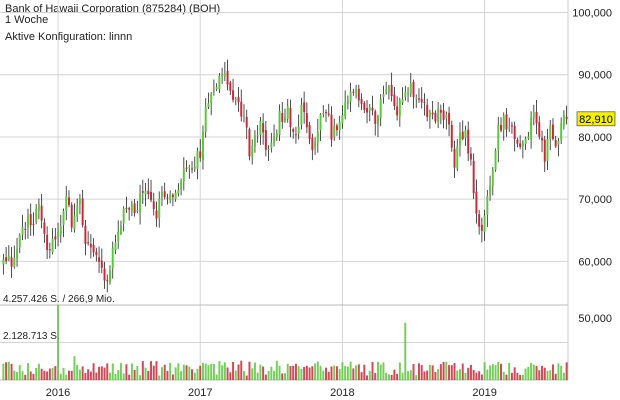 The width and height of the screenshot is (620, 400). I want to click on active-configuration: Aktive Konfiguration: linnn, so click(69, 37).